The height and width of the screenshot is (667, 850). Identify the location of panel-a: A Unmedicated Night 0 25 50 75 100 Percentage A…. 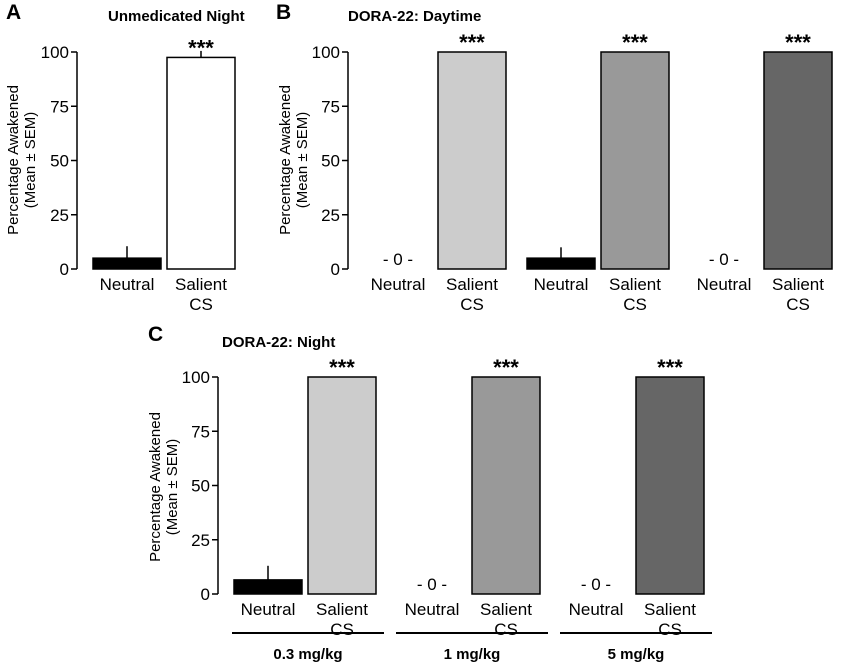
(125, 157).